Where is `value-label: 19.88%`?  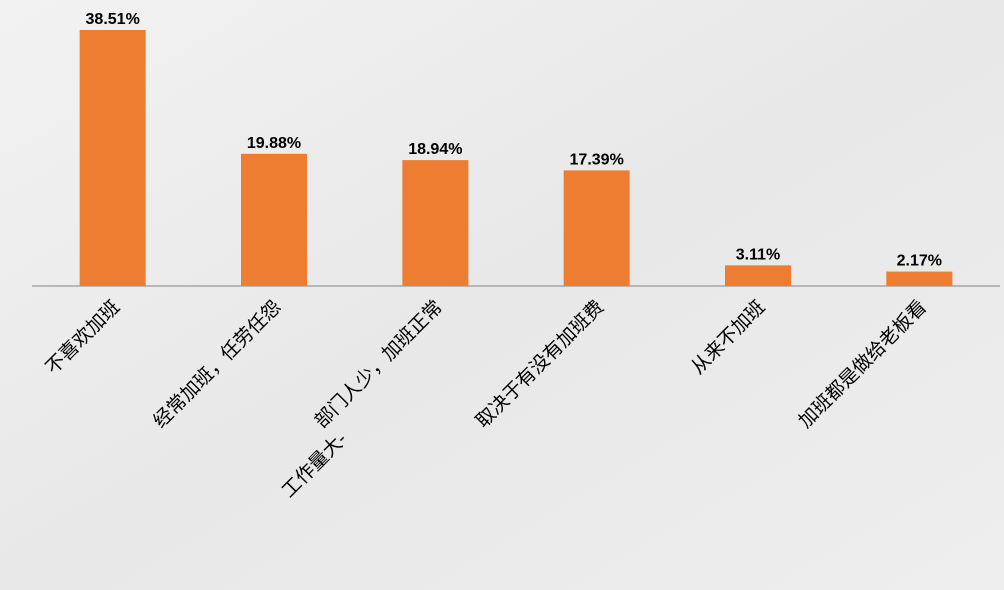 value-label: 19.88% is located at coordinates (274, 143).